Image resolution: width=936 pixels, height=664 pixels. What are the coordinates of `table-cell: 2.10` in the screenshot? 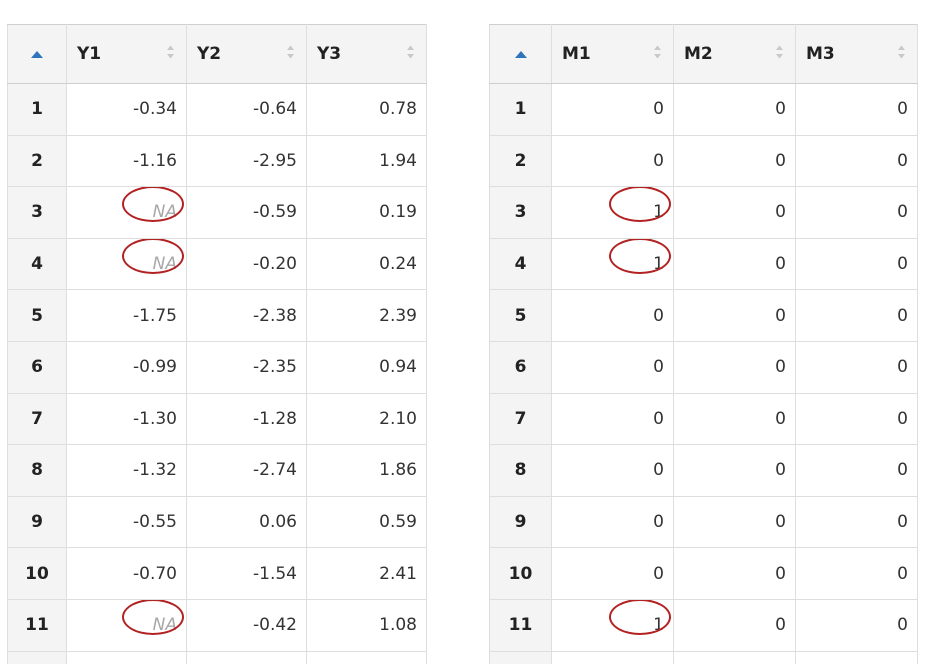 It's located at (366, 419).